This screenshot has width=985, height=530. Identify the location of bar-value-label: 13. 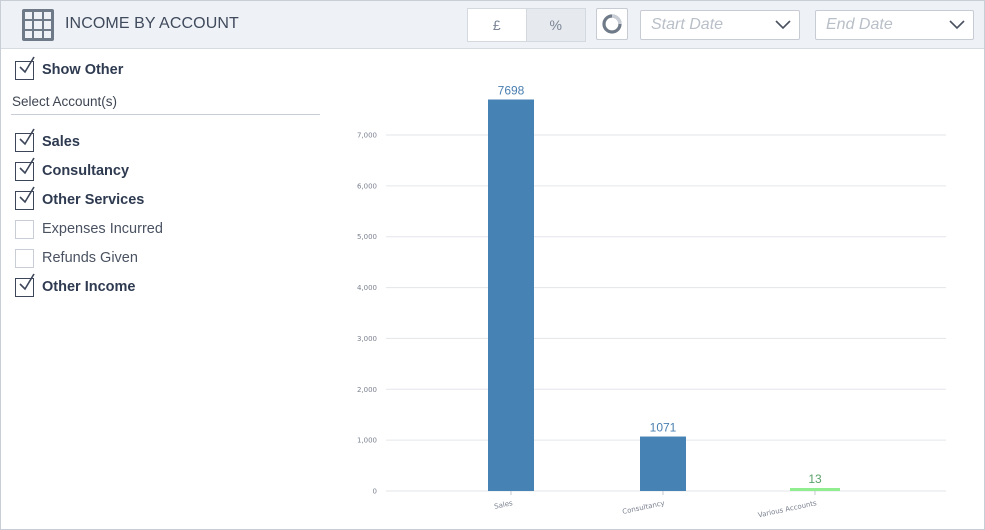
(815, 479).